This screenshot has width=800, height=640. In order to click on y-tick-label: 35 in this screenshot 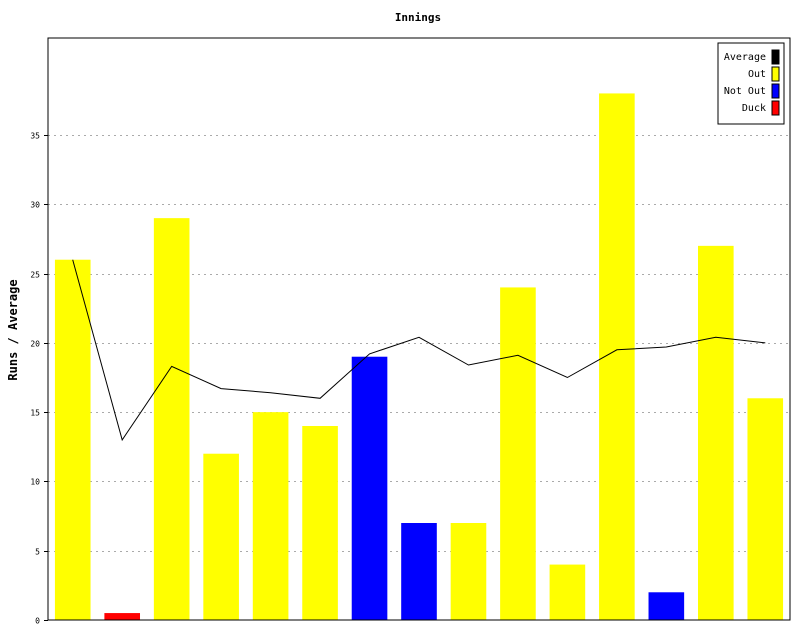, I will do `click(35, 136)`.